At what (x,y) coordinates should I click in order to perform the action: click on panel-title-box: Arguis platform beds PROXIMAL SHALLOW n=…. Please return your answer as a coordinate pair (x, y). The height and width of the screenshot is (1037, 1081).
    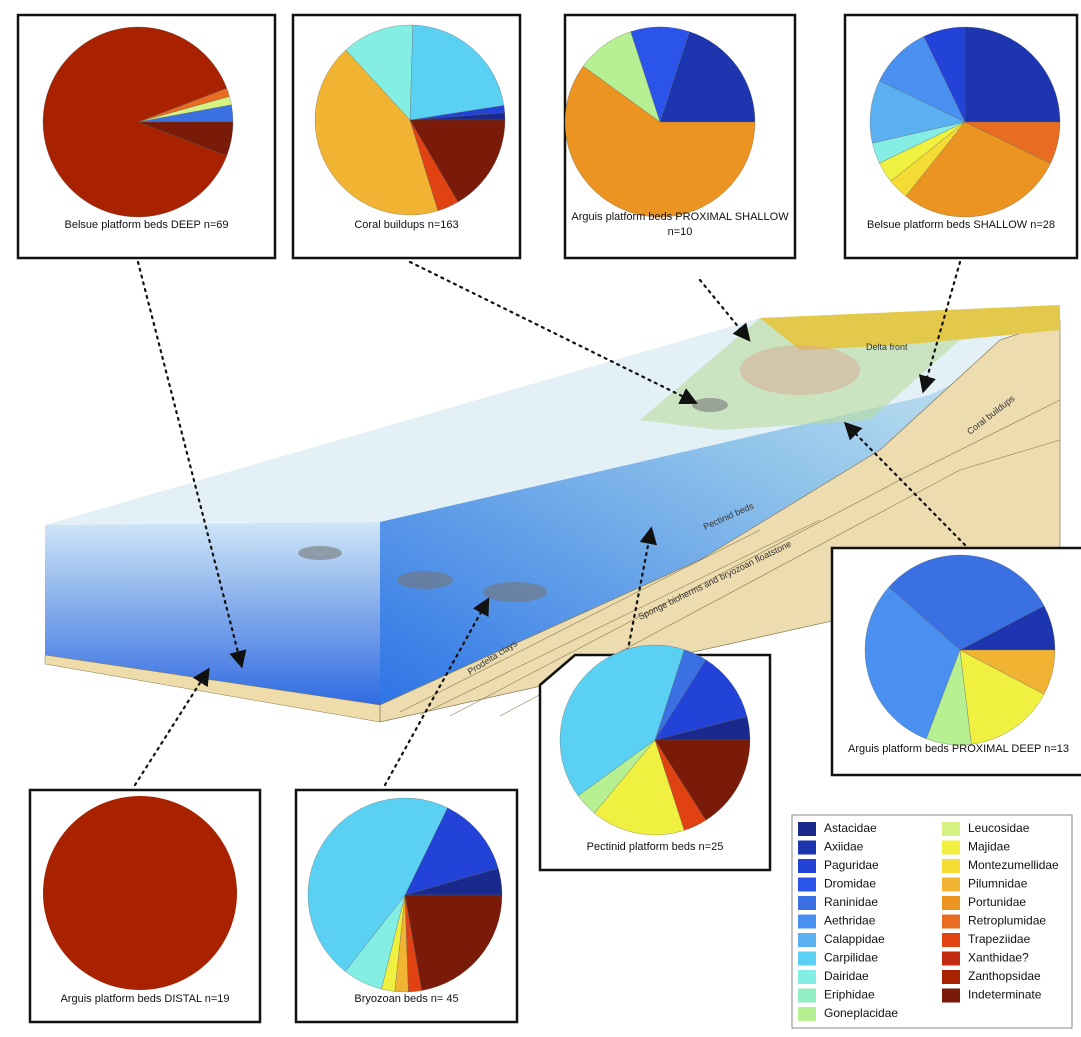
    Looking at the image, I should click on (680, 224).